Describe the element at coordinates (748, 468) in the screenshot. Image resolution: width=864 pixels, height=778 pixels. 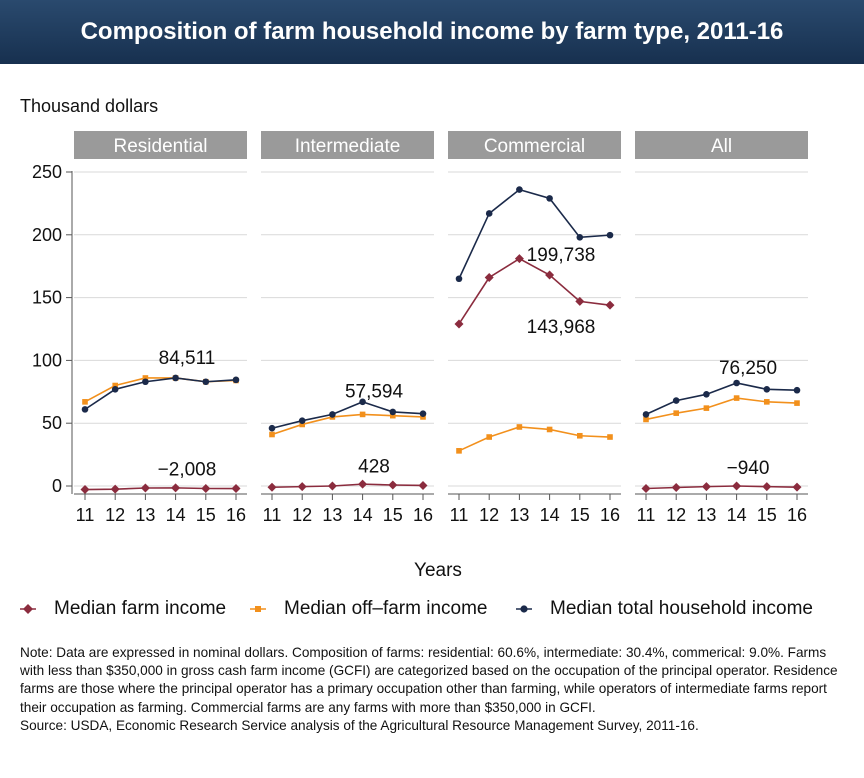
I see `data-label: −940` at that location.